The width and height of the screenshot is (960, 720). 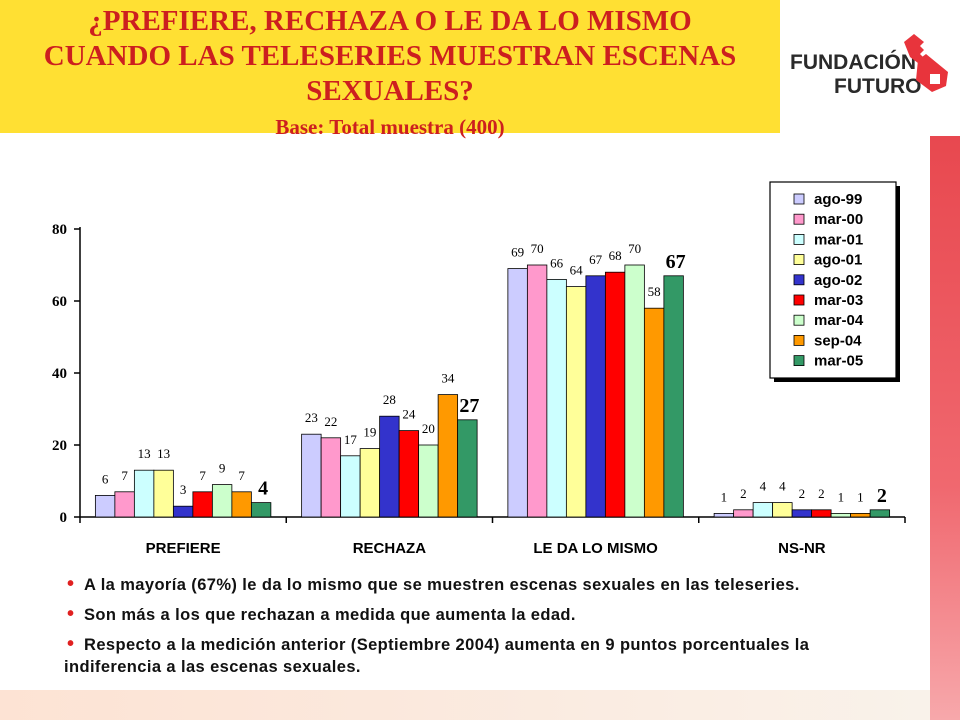 I want to click on fundacion-futuro-logo: FUNDACIÓN FUTURO, so click(x=875, y=70).